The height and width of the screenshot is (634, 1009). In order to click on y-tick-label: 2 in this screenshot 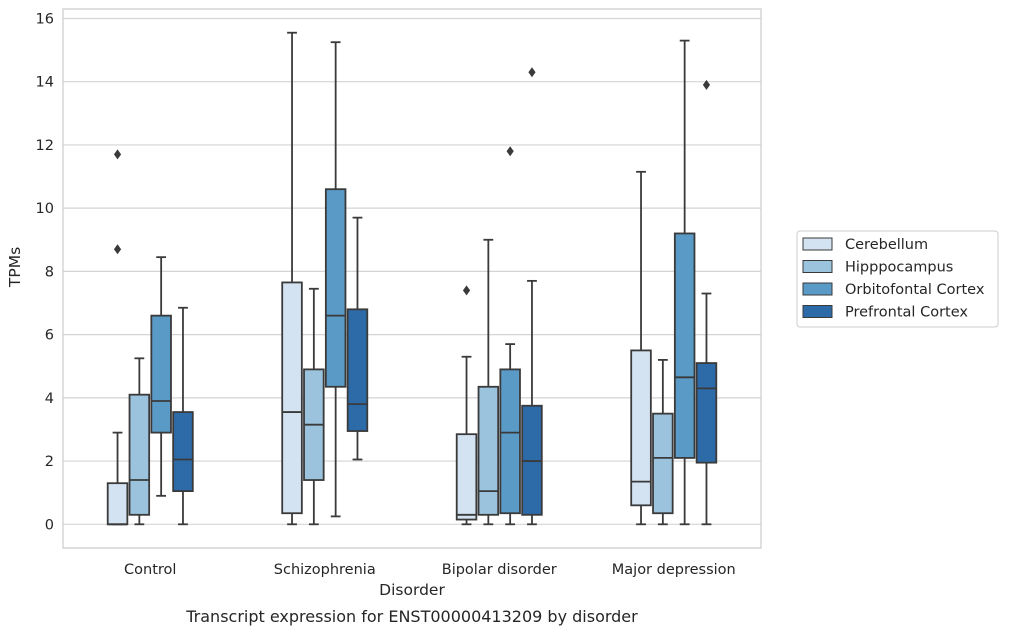, I will do `click(49, 462)`.